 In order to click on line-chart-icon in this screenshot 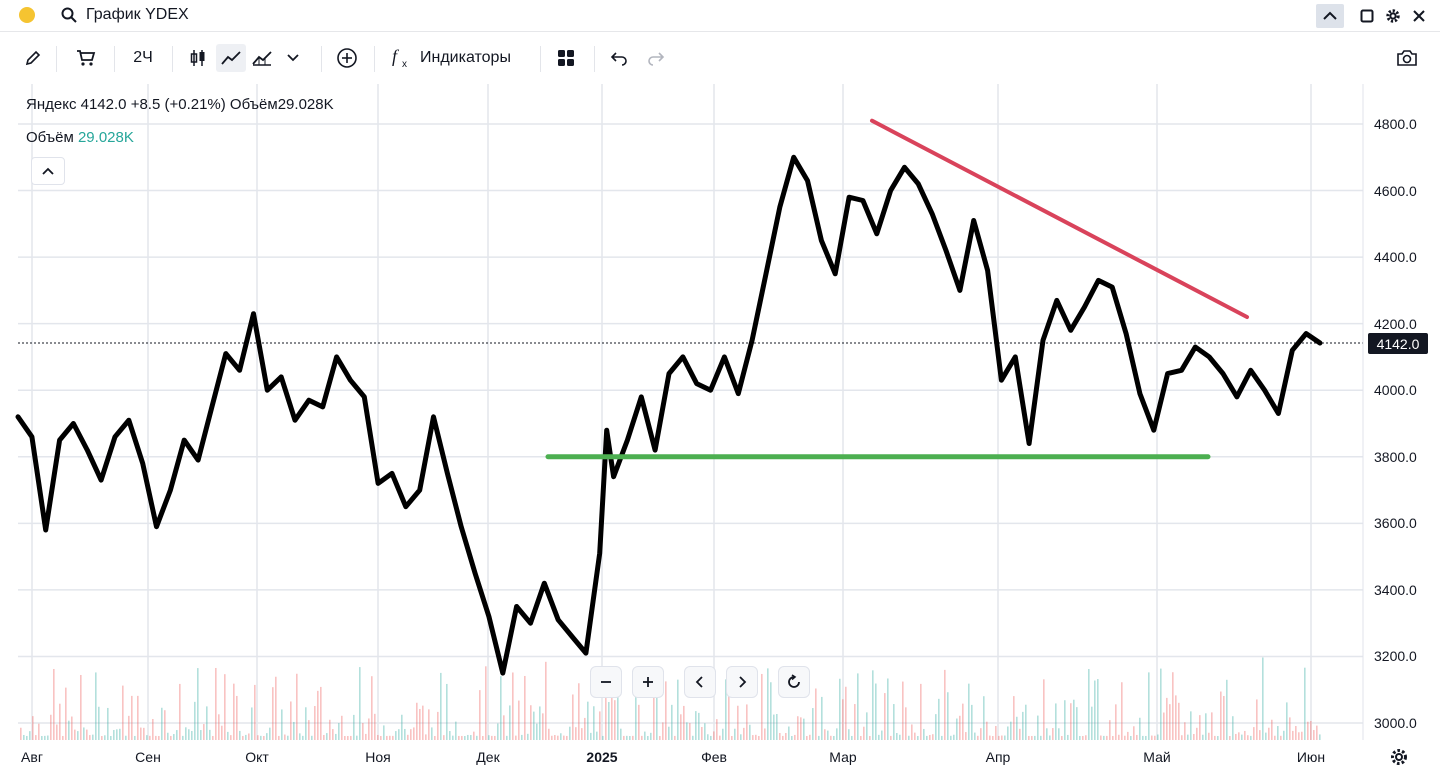, I will do `click(231, 58)`.